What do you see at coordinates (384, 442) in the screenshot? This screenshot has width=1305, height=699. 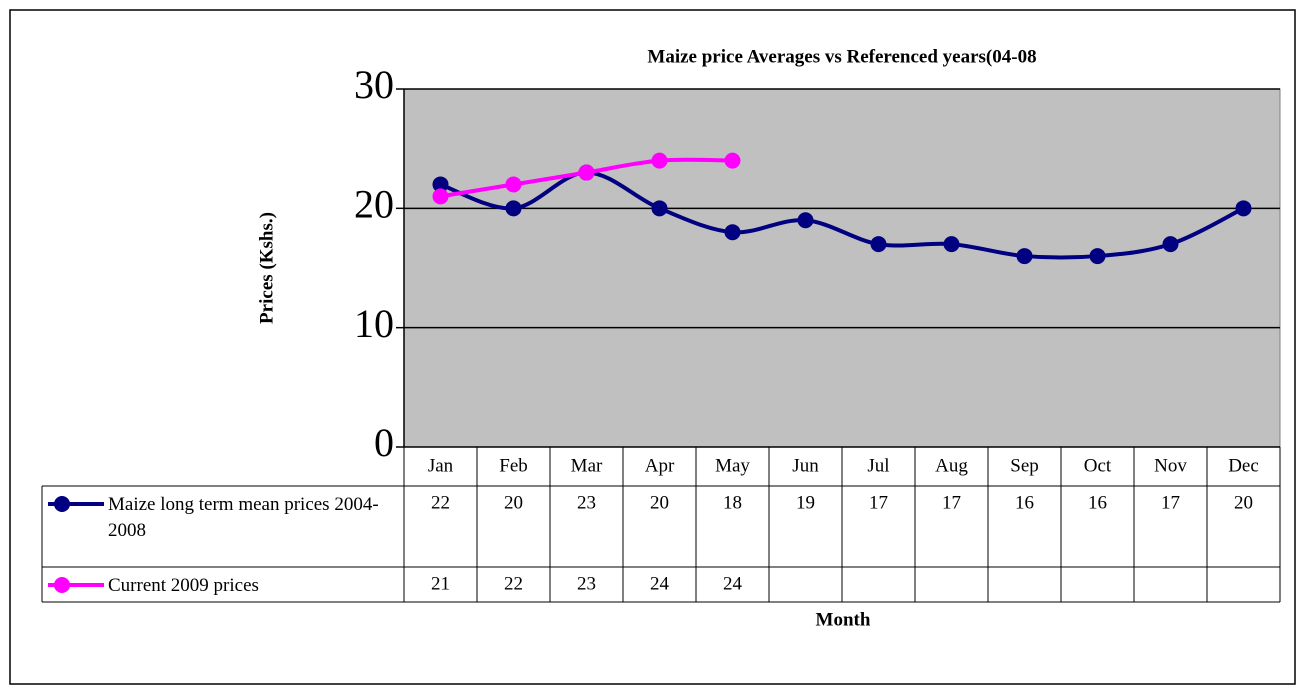 I see `y-tick-label: 0` at bounding box center [384, 442].